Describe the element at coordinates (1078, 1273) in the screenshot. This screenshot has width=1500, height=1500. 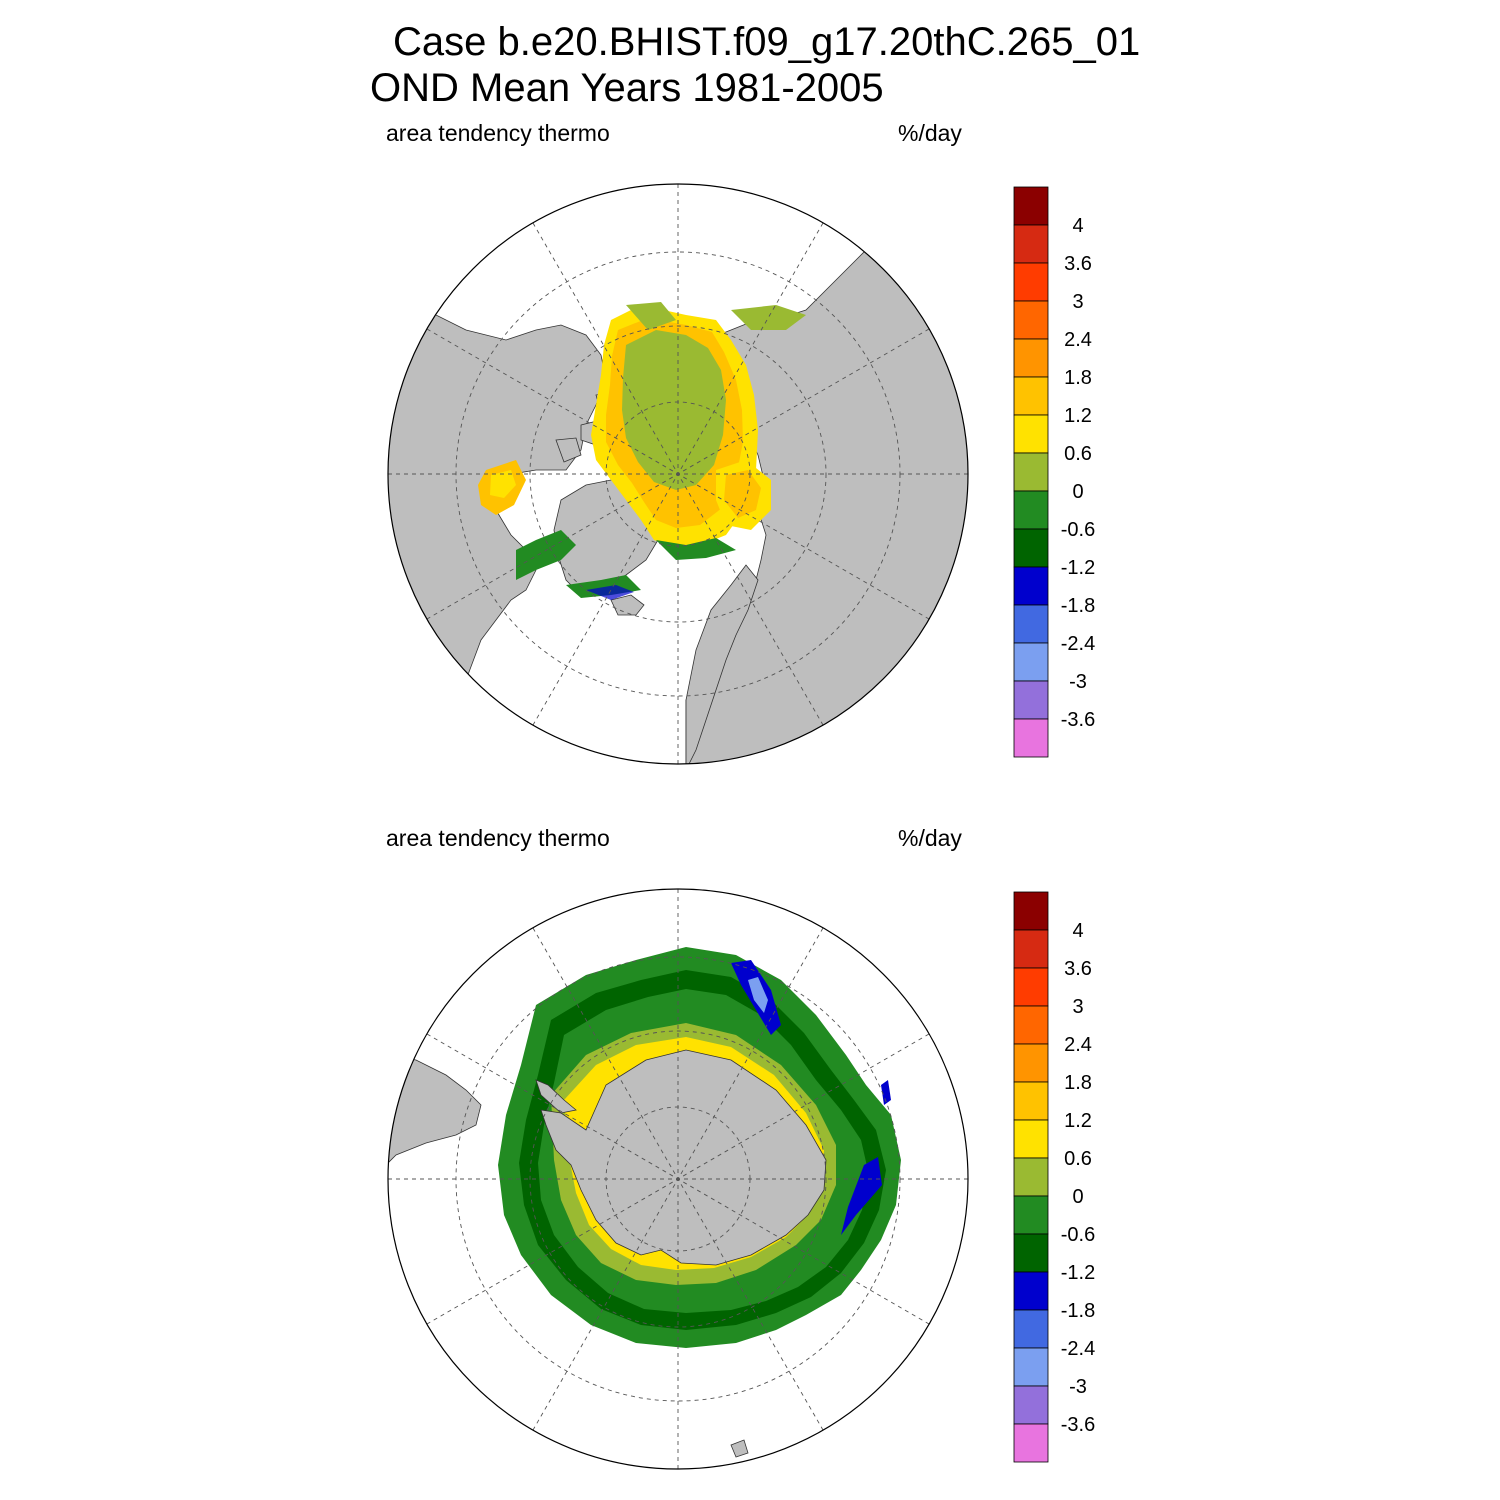
I see `south-colorbar-tick-label: -1.2` at that location.